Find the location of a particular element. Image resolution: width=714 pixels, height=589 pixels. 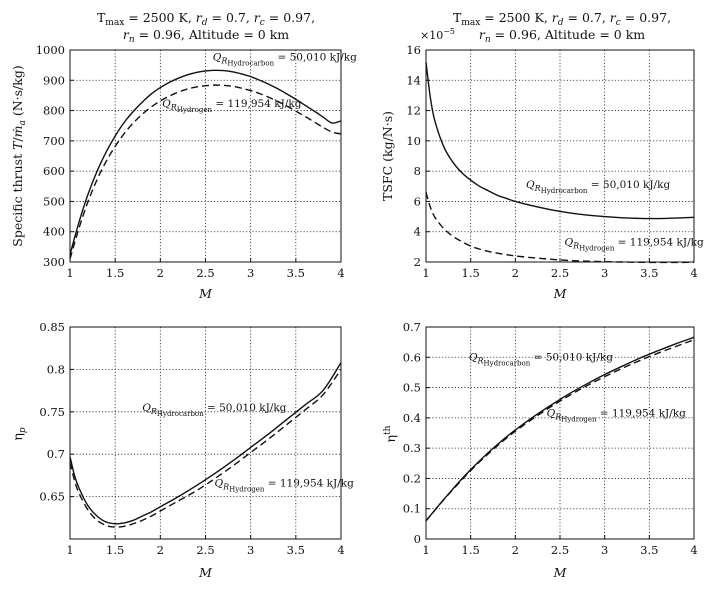

eta_p-y-tick-label: 0.75 is located at coordinates (52, 412).